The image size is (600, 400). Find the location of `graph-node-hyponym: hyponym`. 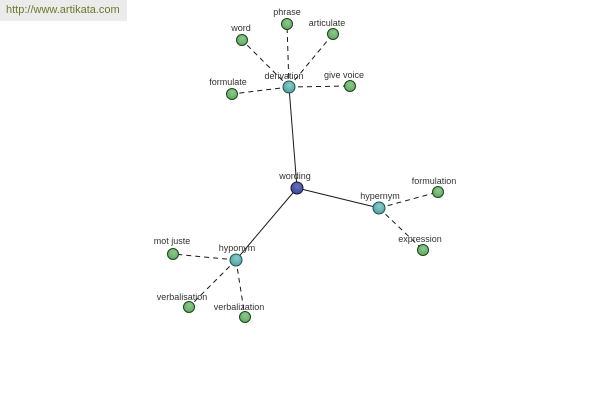

graph-node-hyponym: hyponym is located at coordinates (237, 255).